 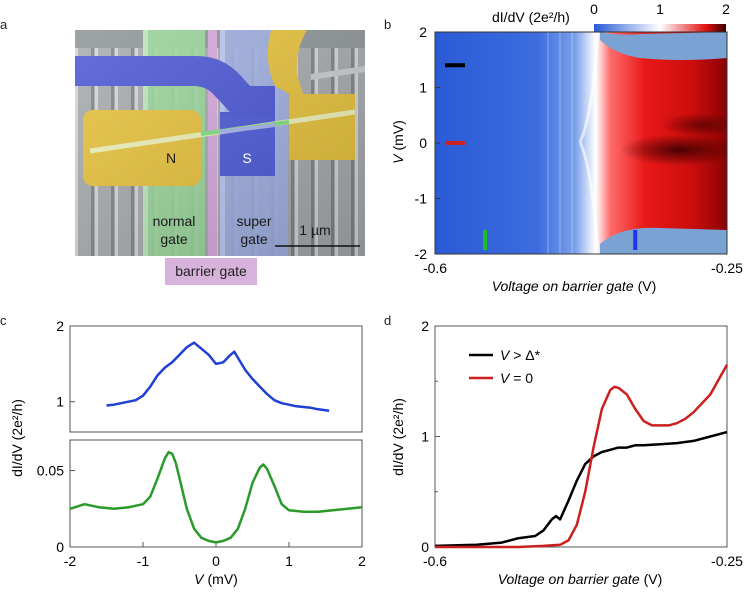 What do you see at coordinates (727, 561) in the screenshot?
I see `panel-d-xtick-label: -0.25` at bounding box center [727, 561].